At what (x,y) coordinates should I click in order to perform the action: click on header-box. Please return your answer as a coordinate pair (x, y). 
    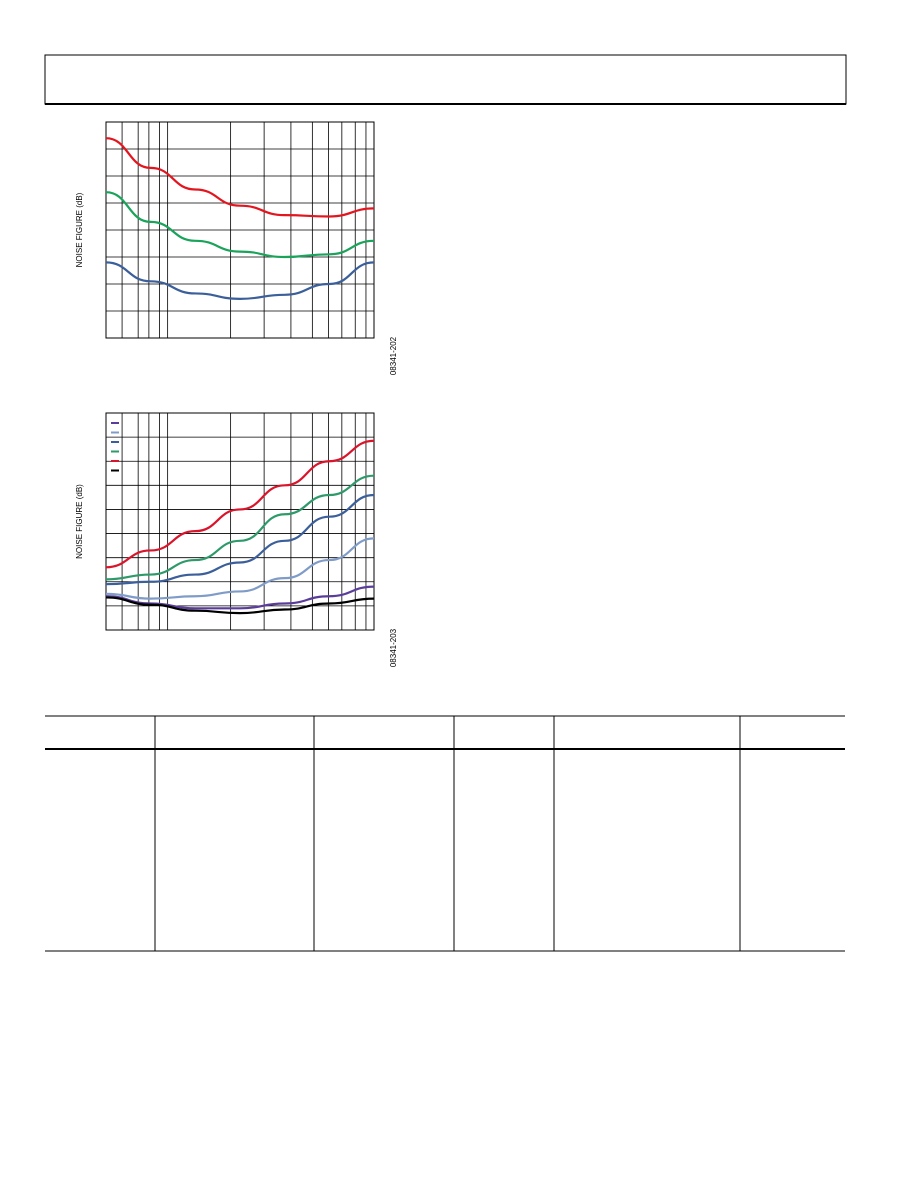
    Looking at the image, I should click on (445, 79).